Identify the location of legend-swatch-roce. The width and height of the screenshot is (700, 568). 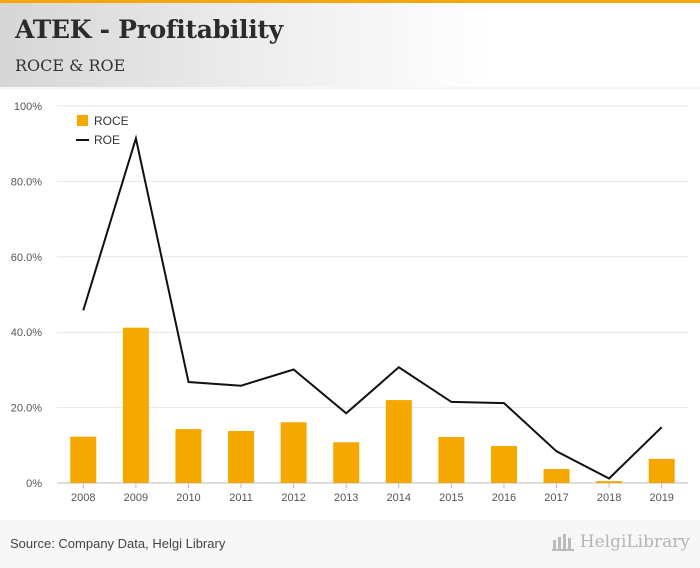
(82, 120).